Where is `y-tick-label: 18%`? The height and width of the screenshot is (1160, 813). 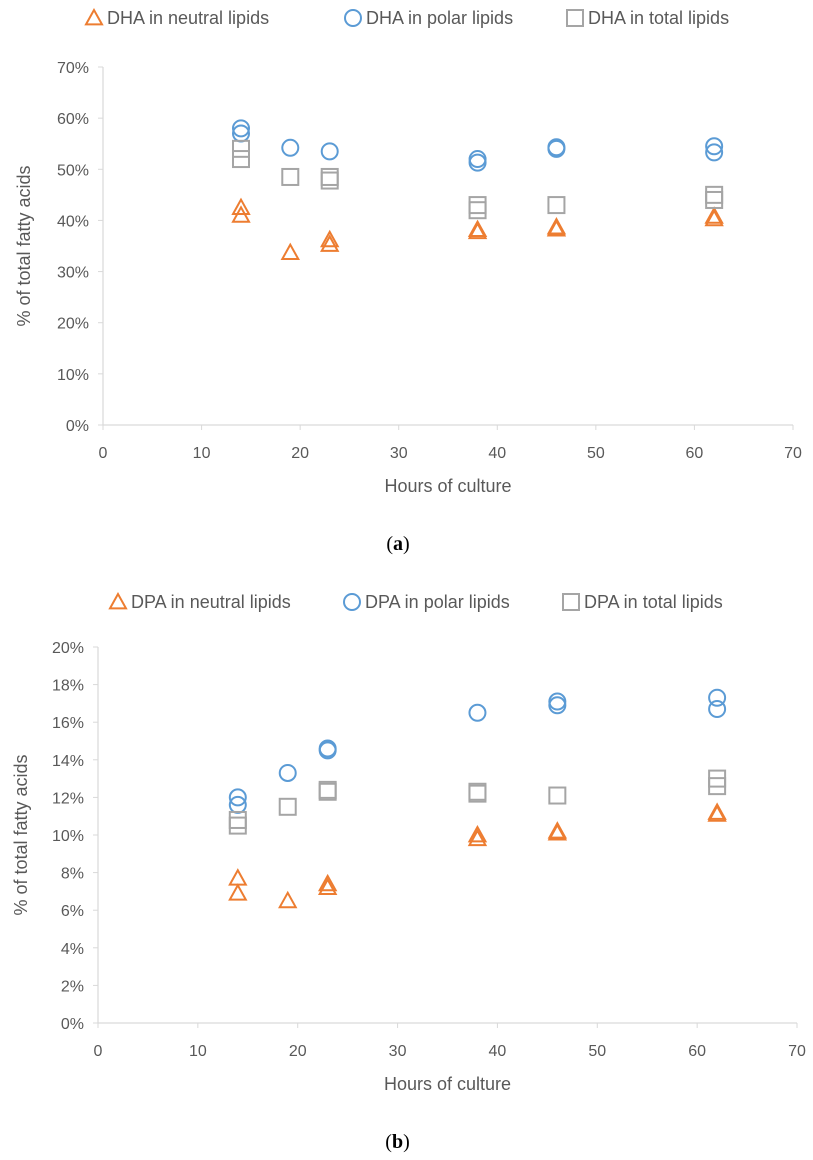 y-tick-label: 18% is located at coordinates (68, 686).